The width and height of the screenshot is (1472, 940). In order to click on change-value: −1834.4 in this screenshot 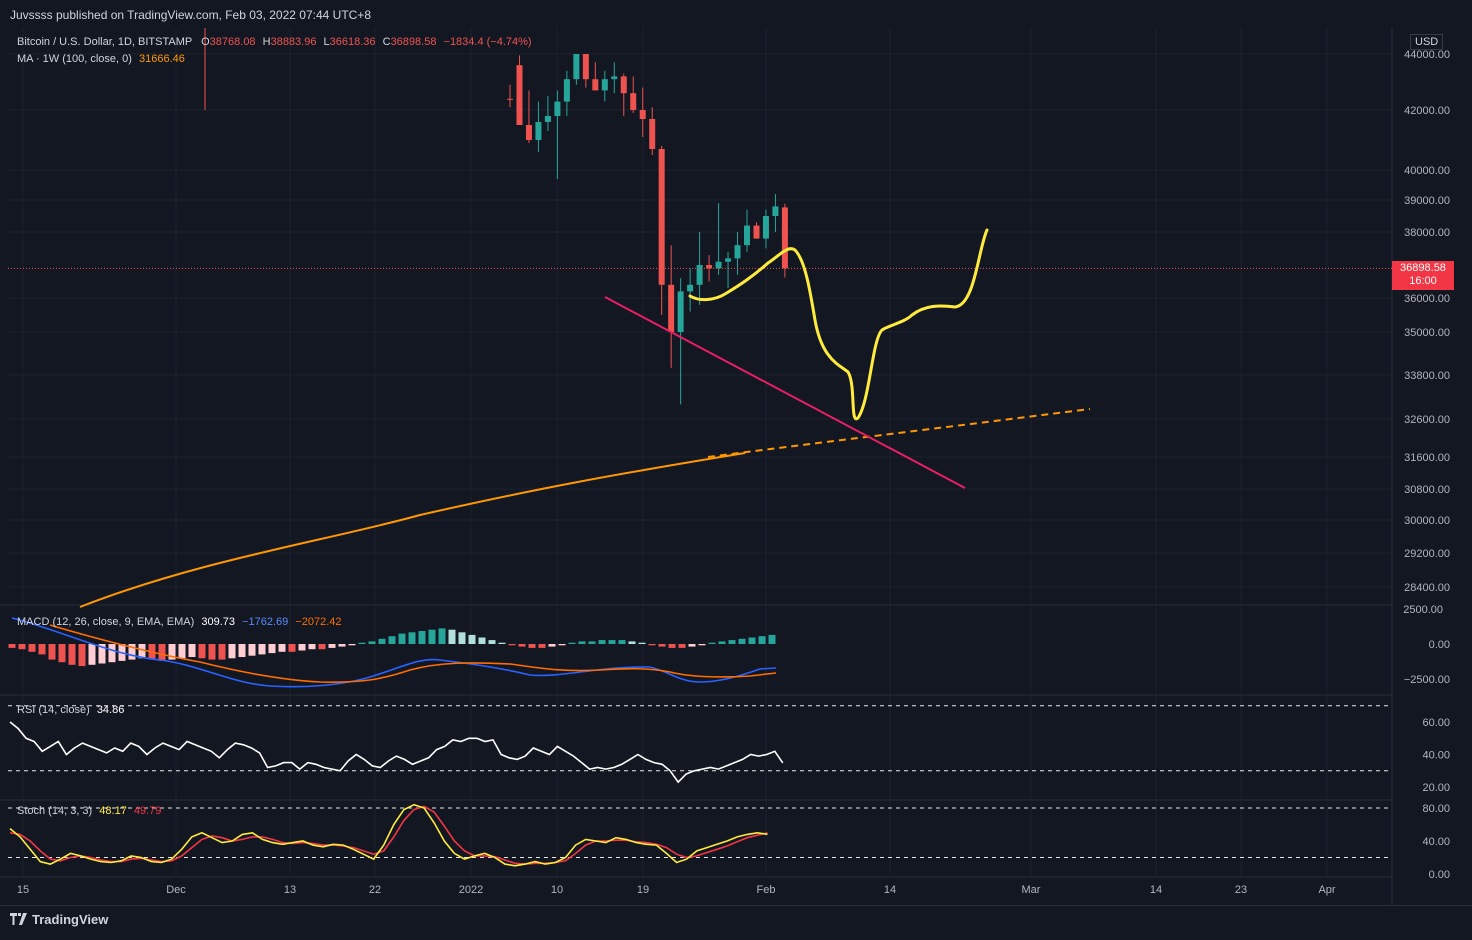, I will do `click(463, 42)`.